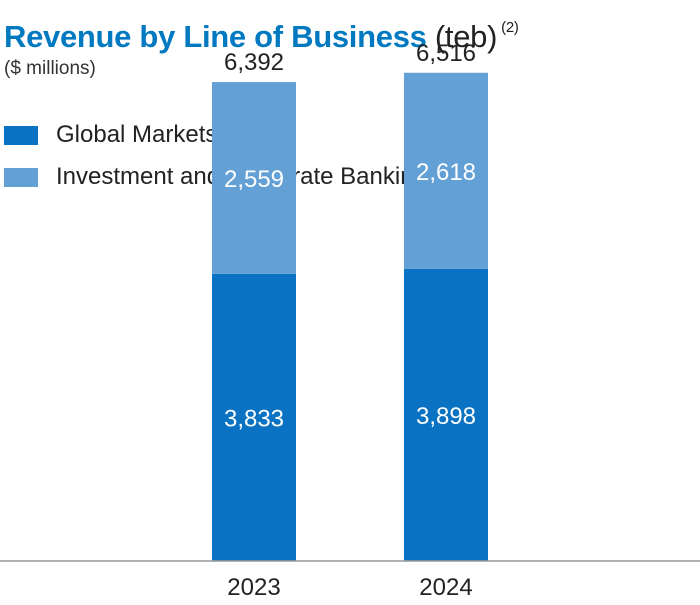  I want to click on data-label-investment-corporate-banking-2023: 2,559, so click(254, 179).